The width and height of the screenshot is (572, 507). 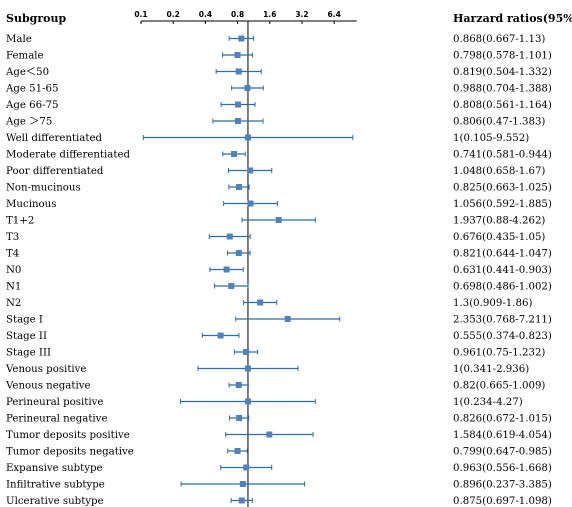 I want to click on subgroup-label: Tumor deposits positive, so click(x=68, y=435).